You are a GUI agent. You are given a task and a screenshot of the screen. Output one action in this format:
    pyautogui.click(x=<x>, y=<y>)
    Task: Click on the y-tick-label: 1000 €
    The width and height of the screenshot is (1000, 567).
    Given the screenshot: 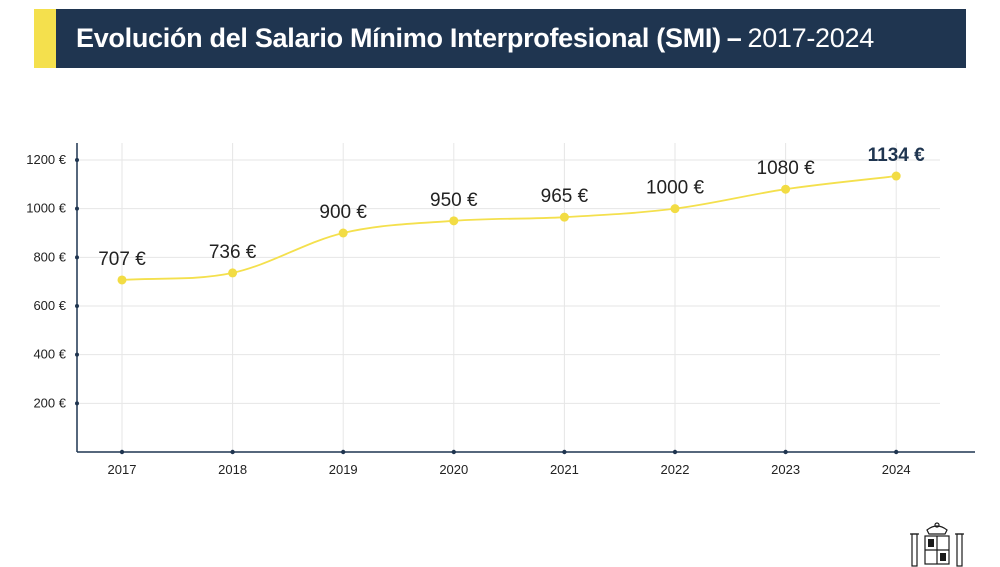 What is the action you would take?
    pyautogui.click(x=46, y=208)
    